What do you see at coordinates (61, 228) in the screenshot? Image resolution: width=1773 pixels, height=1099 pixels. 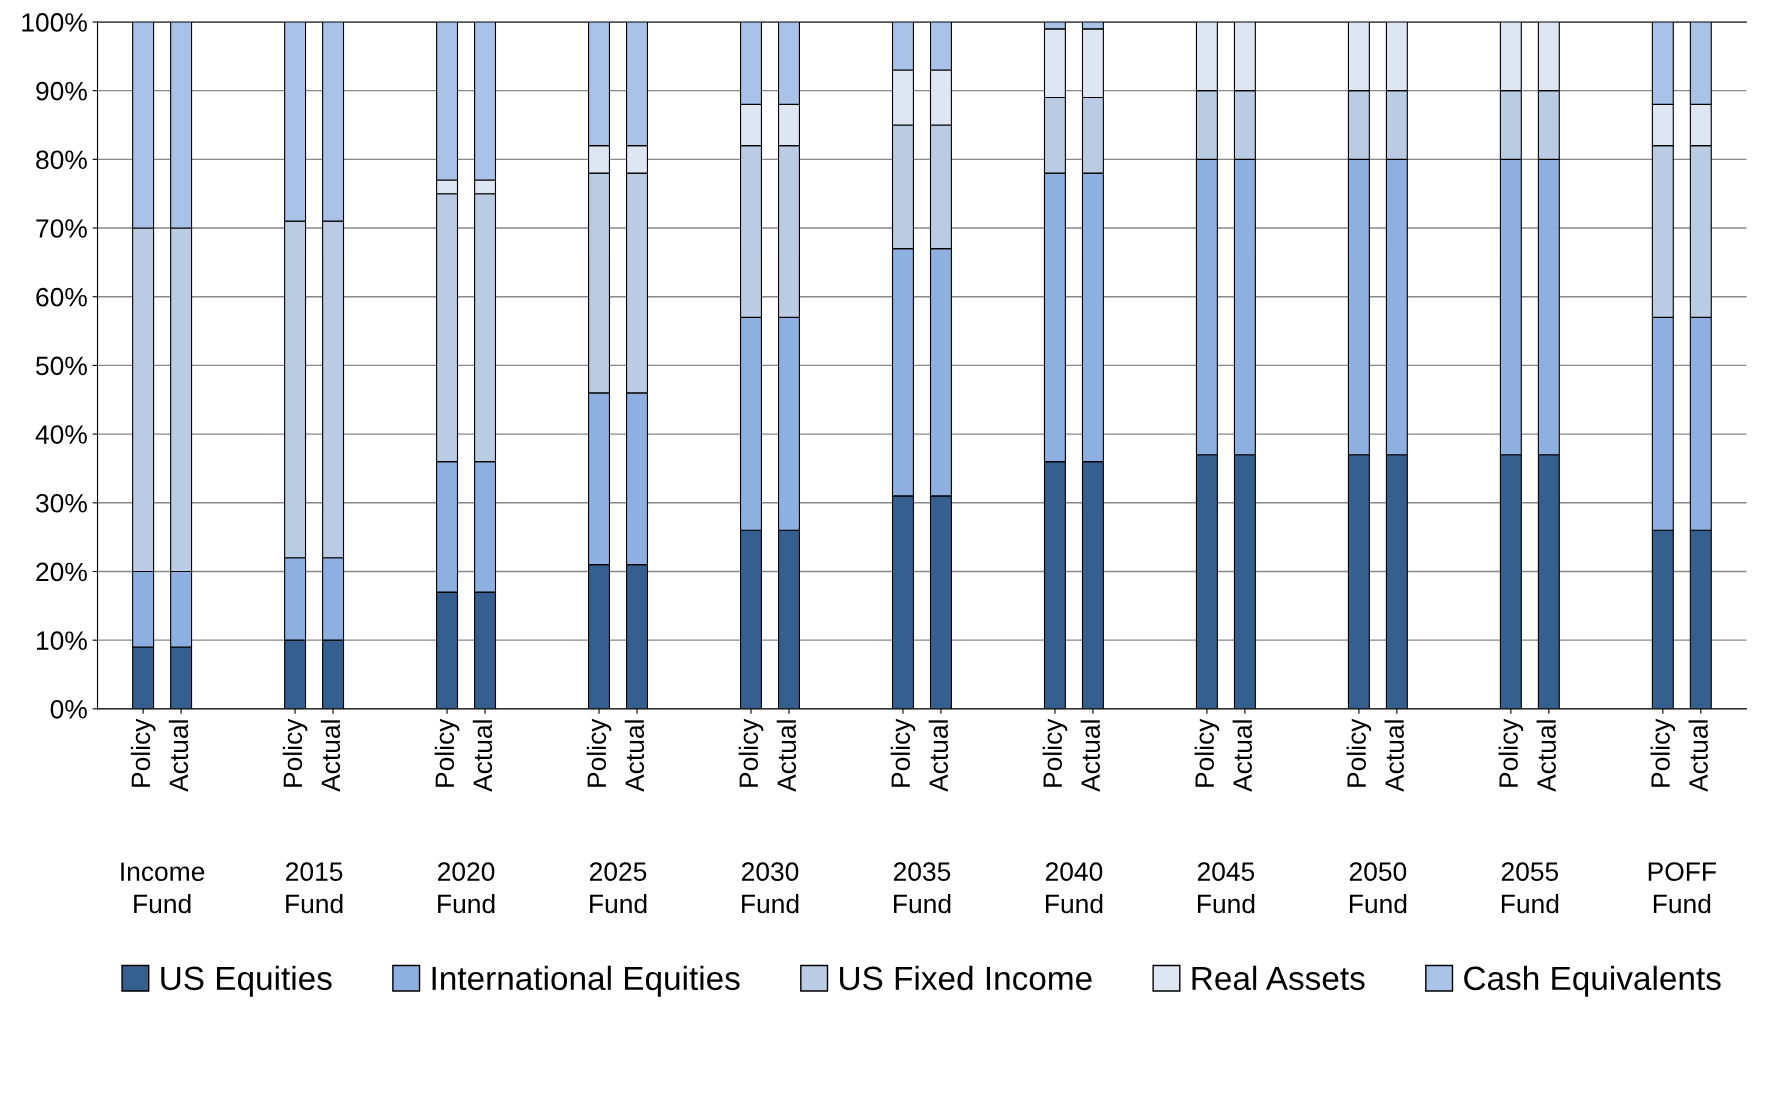 I see `y-tick-label: 70%` at bounding box center [61, 228].